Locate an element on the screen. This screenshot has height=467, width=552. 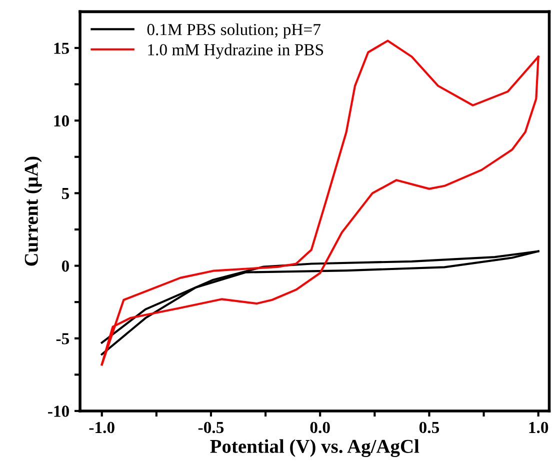
x-tick-label: 0.5 is located at coordinates (429, 428).